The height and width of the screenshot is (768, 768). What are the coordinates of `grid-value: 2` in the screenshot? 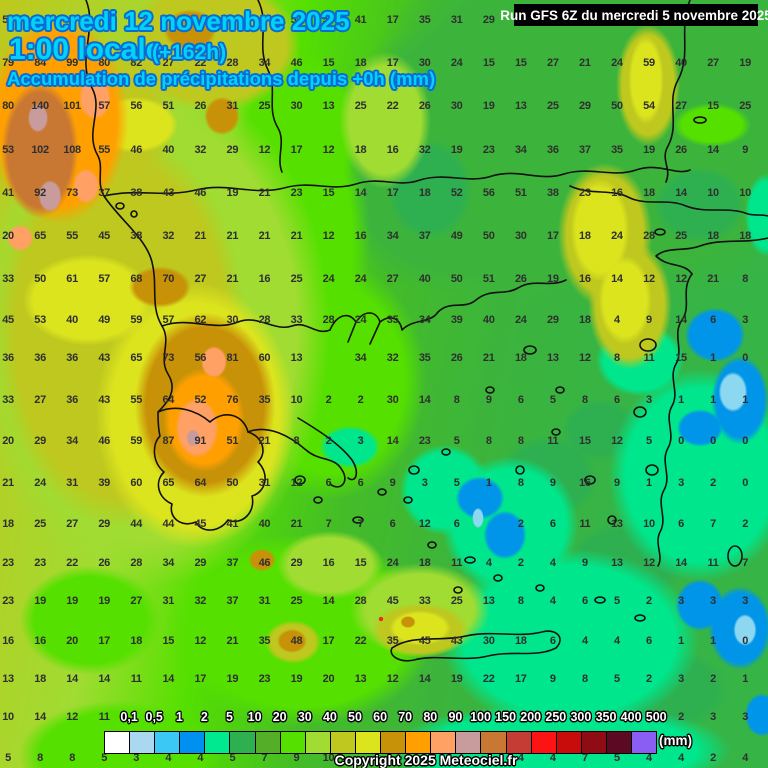 It's located at (649, 679).